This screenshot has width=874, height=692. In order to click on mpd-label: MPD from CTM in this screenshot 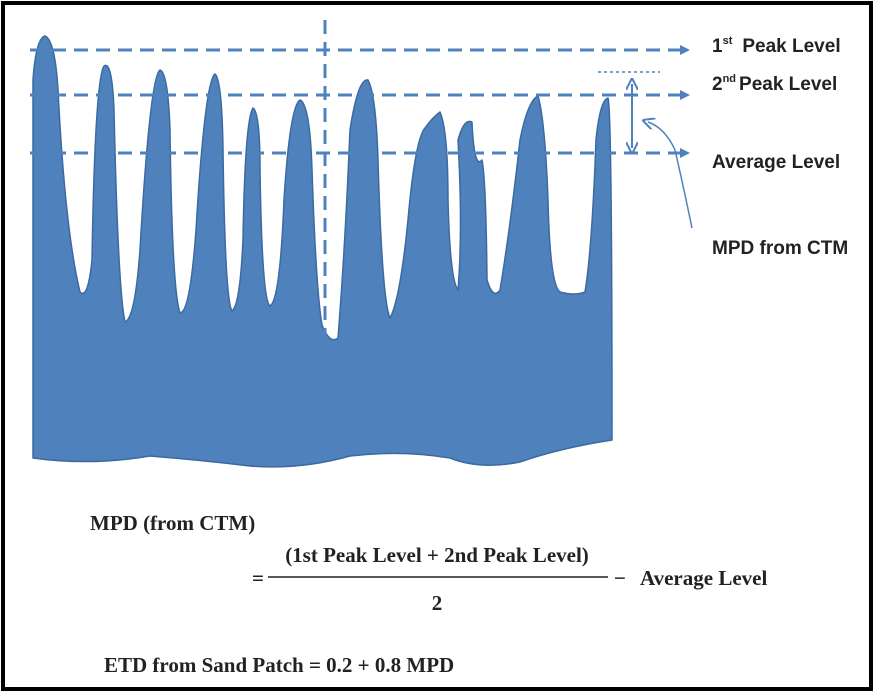, I will do `click(780, 248)`.